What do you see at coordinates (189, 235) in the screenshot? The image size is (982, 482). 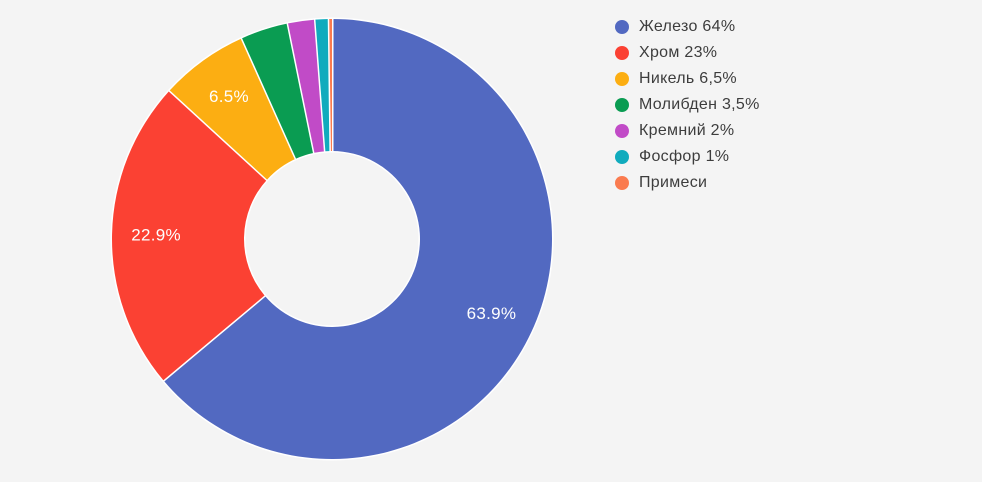 I see `pie-slice-chromium` at bounding box center [189, 235].